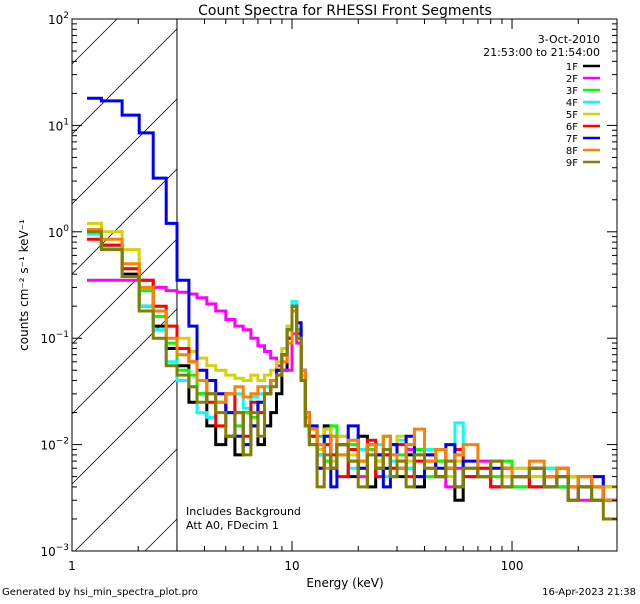  I want to click on legend-label: 6F, so click(572, 127).